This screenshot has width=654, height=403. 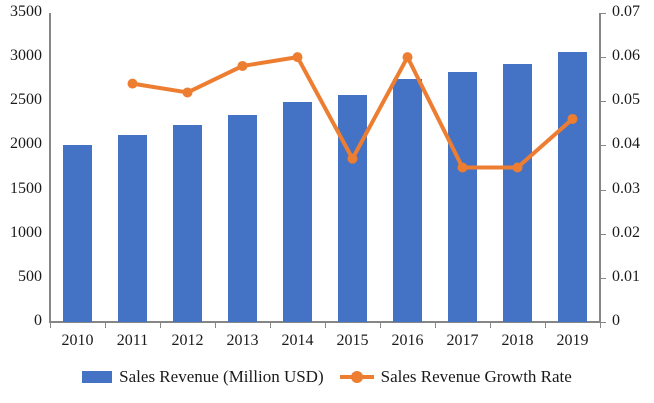 I want to click on left-axis-tick-1000: 1000, so click(x=26, y=232).